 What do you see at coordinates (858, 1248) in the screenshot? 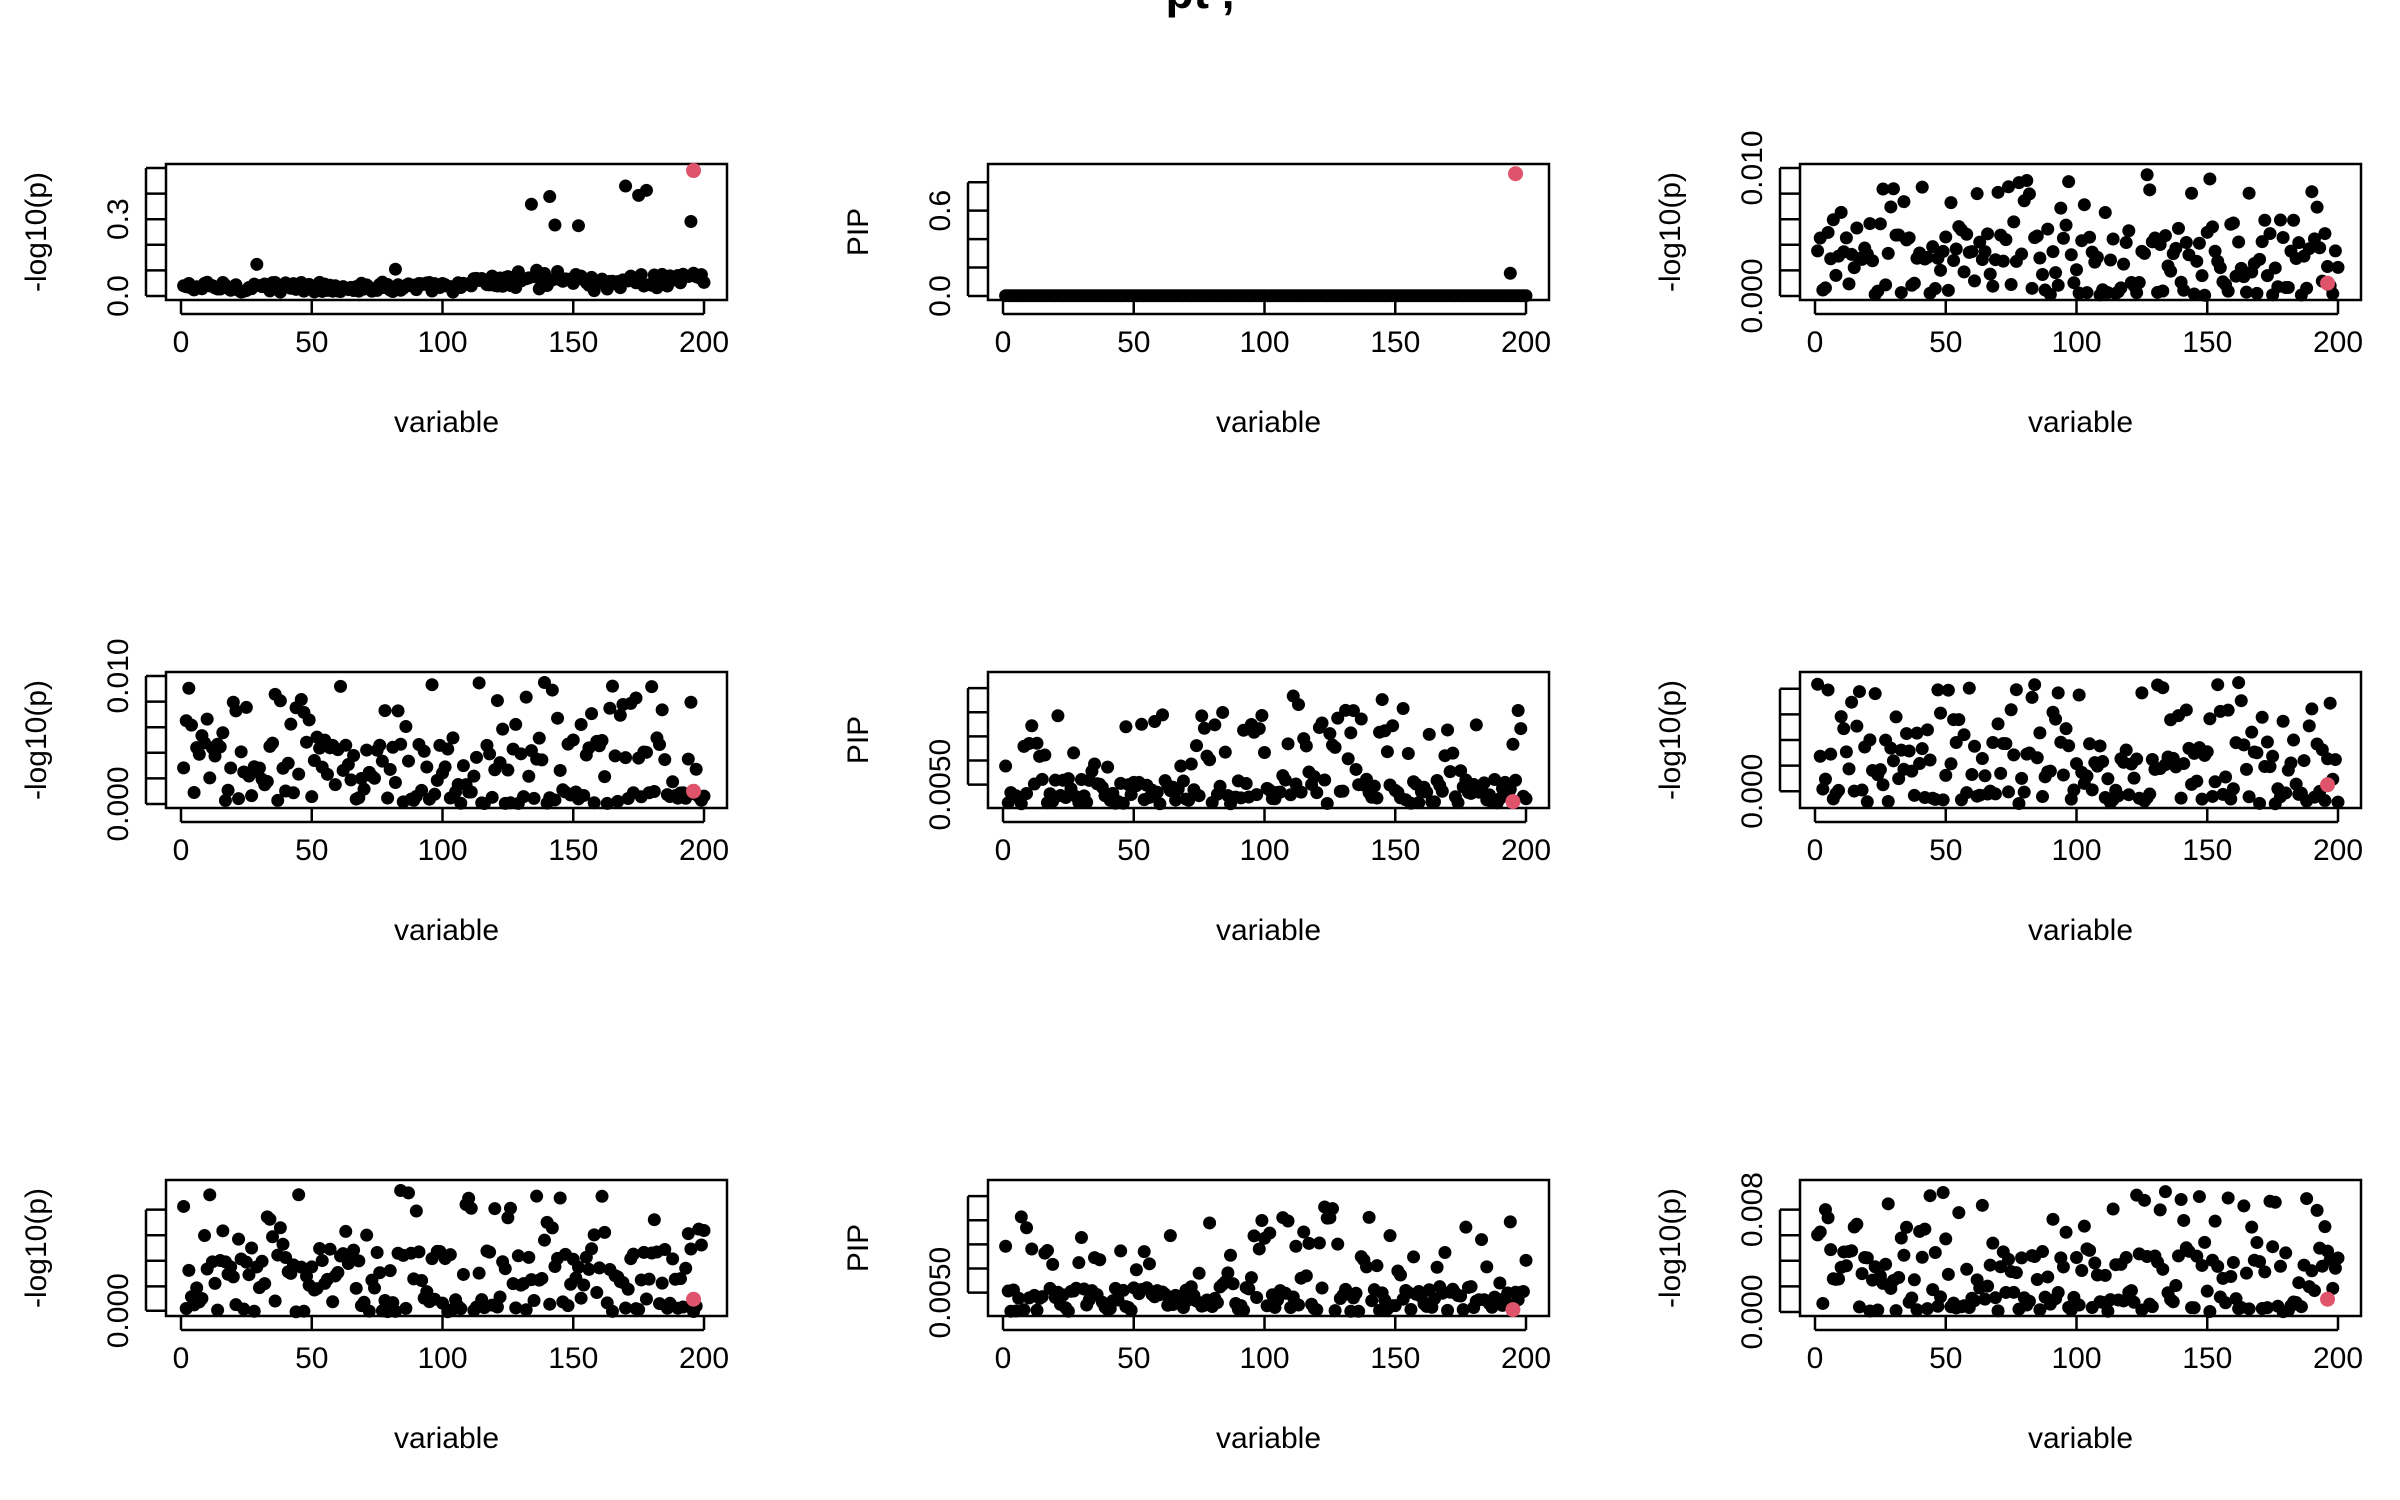
I see `y-axis-label: PIP` at bounding box center [858, 1248].